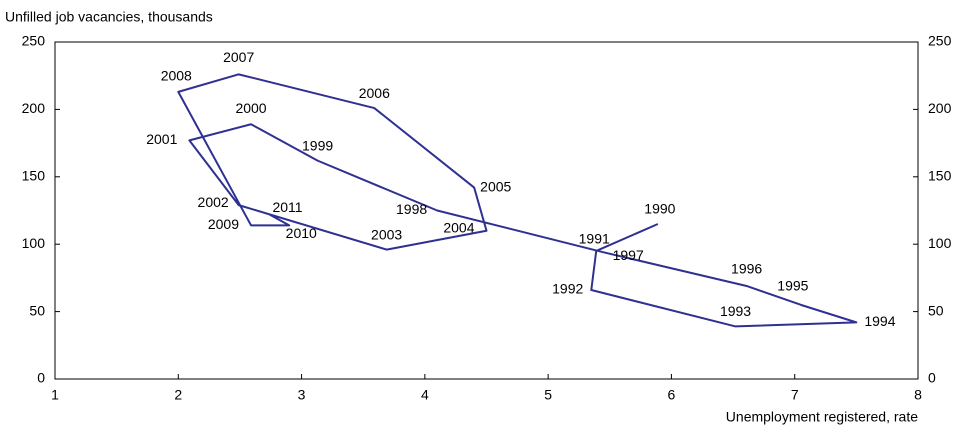 The height and width of the screenshot is (434, 961). I want to click on point-label: 1993, so click(735, 311).